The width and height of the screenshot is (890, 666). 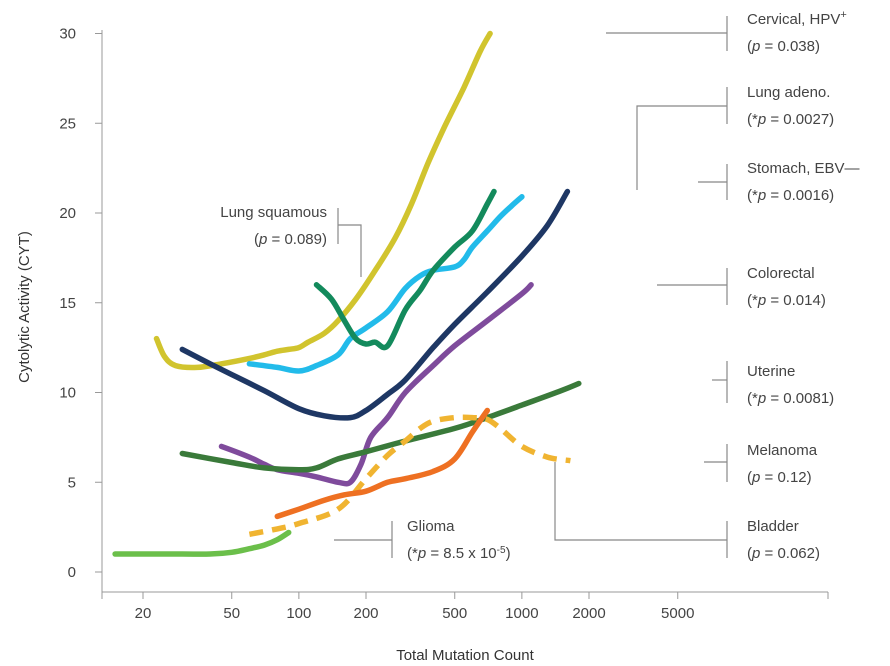 What do you see at coordinates (796, 168) in the screenshot?
I see `series-name-part: Stomach, EBV` at bounding box center [796, 168].